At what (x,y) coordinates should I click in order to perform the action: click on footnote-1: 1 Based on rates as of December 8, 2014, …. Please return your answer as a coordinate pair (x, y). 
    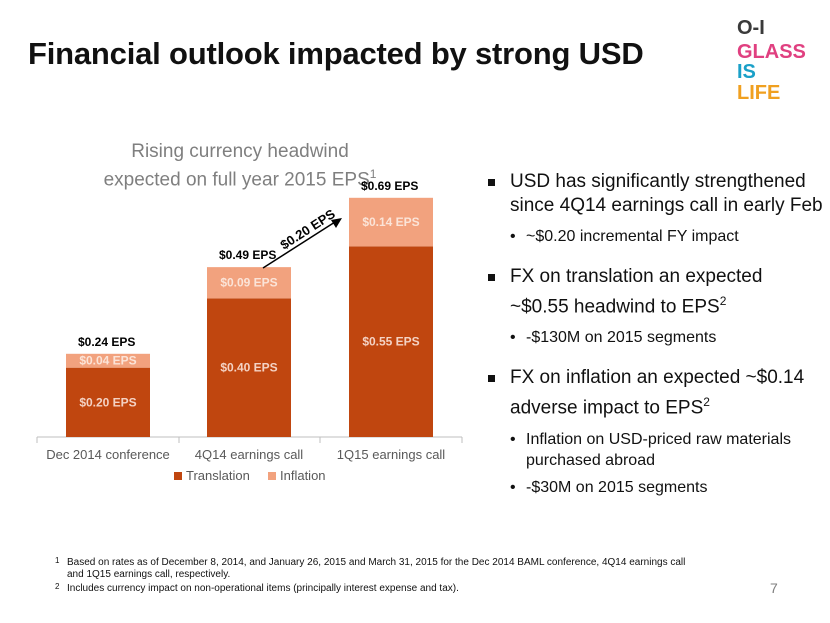
    Looking at the image, I should click on (375, 568).